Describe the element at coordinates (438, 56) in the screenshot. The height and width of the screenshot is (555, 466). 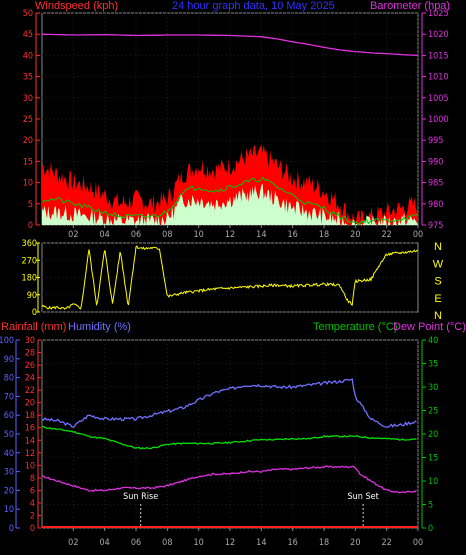
I see `barometer-tick-label: 1015` at that location.